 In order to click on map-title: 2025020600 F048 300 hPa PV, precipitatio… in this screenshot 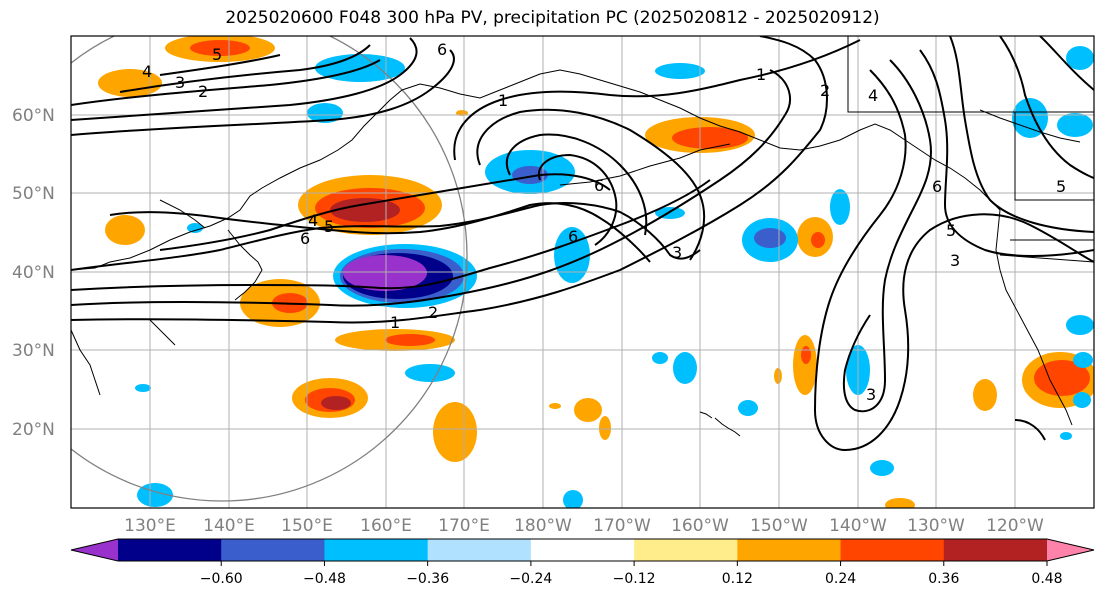, I will do `click(552, 18)`.